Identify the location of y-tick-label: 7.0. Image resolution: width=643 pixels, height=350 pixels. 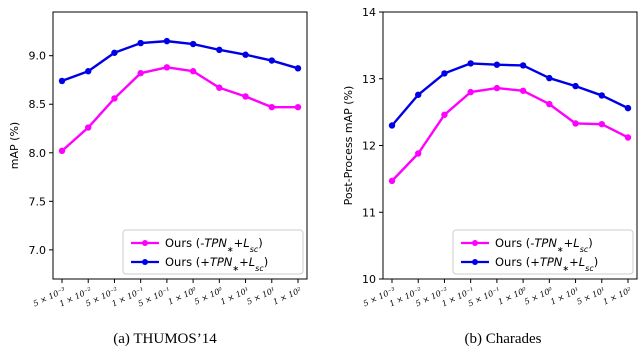
(38, 250).